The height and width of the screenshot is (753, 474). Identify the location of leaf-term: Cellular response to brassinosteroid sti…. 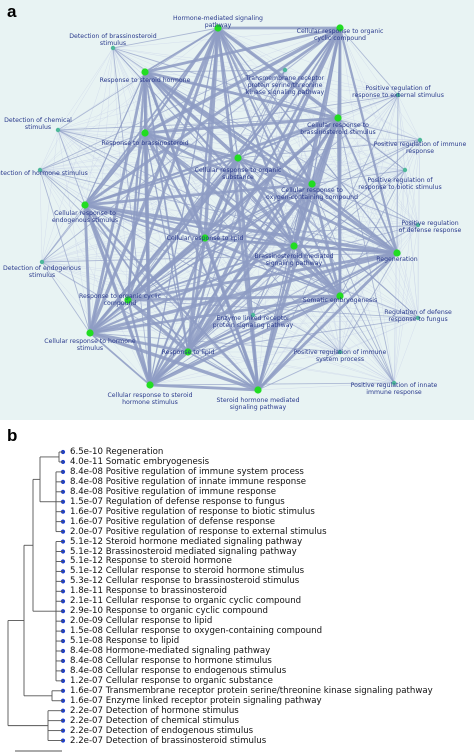
(202, 581).